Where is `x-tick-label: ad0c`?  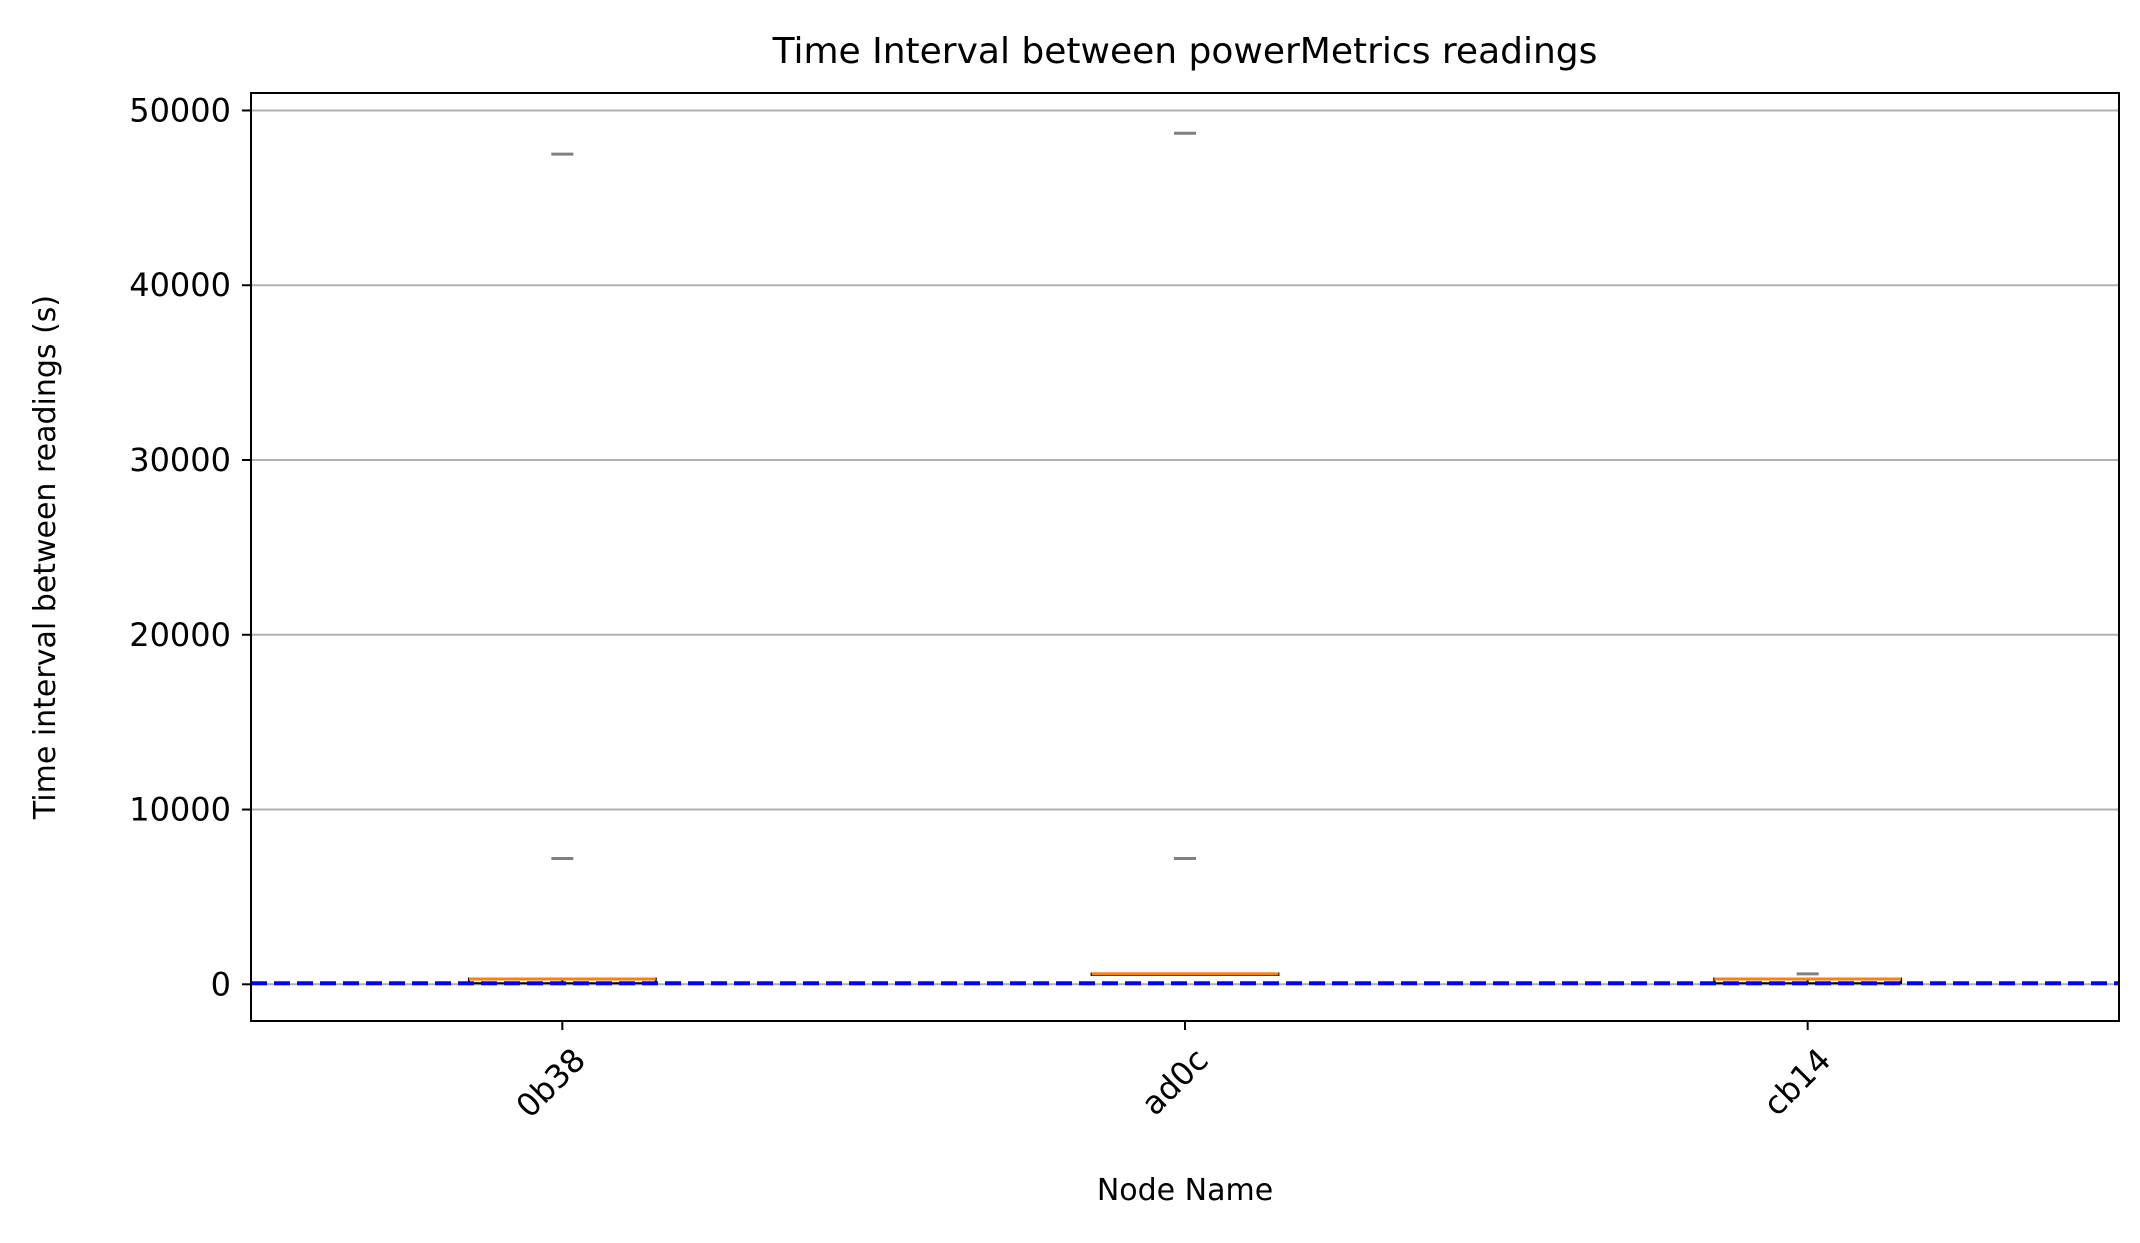 x-tick-label: ad0c is located at coordinates (1175, 1082).